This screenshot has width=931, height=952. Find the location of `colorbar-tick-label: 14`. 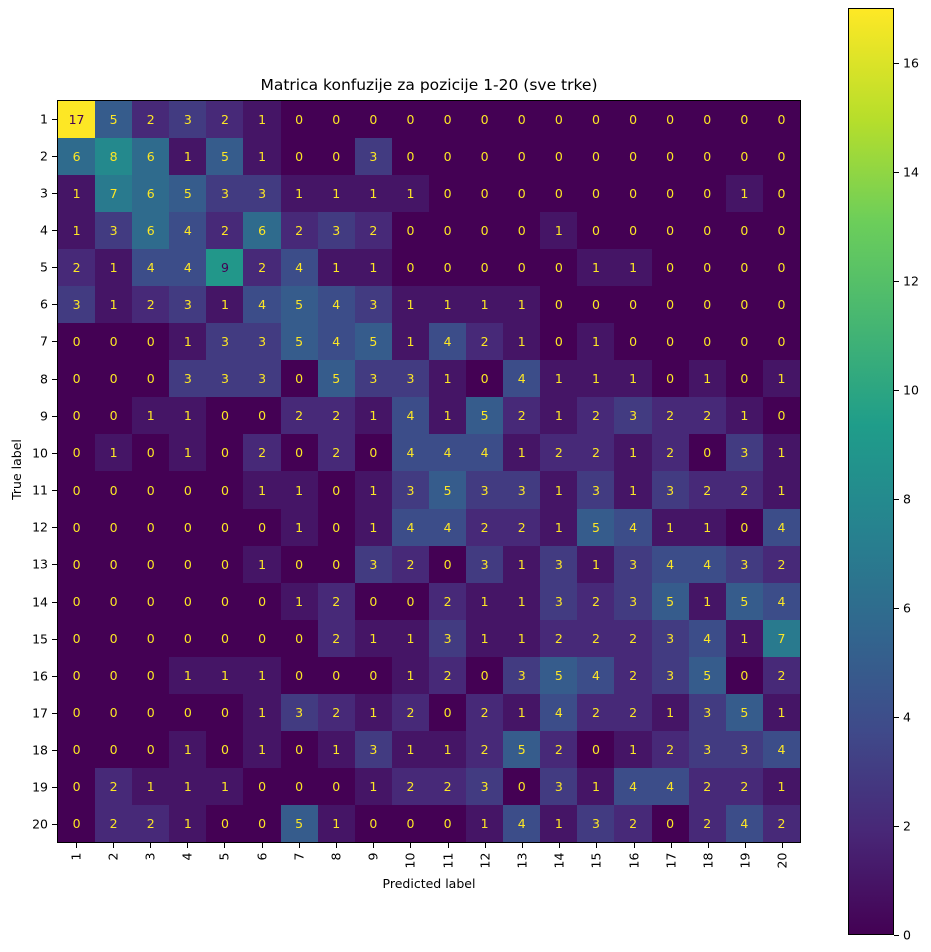

colorbar-tick-label: 14 is located at coordinates (911, 172).